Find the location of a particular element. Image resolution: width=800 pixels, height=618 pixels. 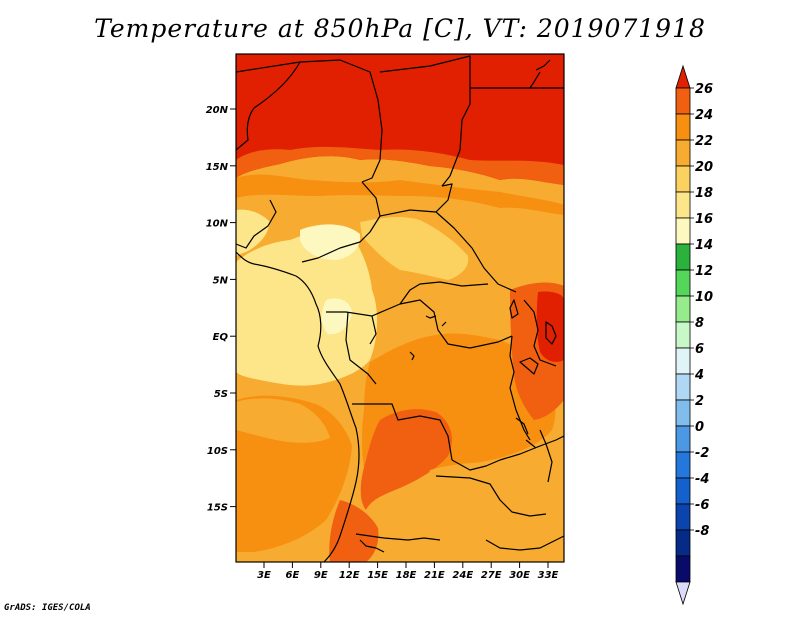

colorbar-label: 4 is located at coordinates (699, 375).